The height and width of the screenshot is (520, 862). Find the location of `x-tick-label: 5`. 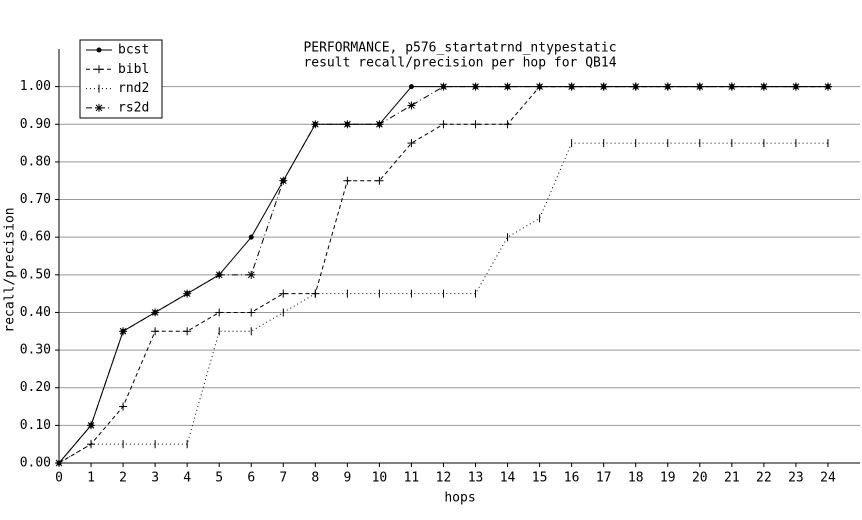

x-tick-label: 5 is located at coordinates (219, 478).